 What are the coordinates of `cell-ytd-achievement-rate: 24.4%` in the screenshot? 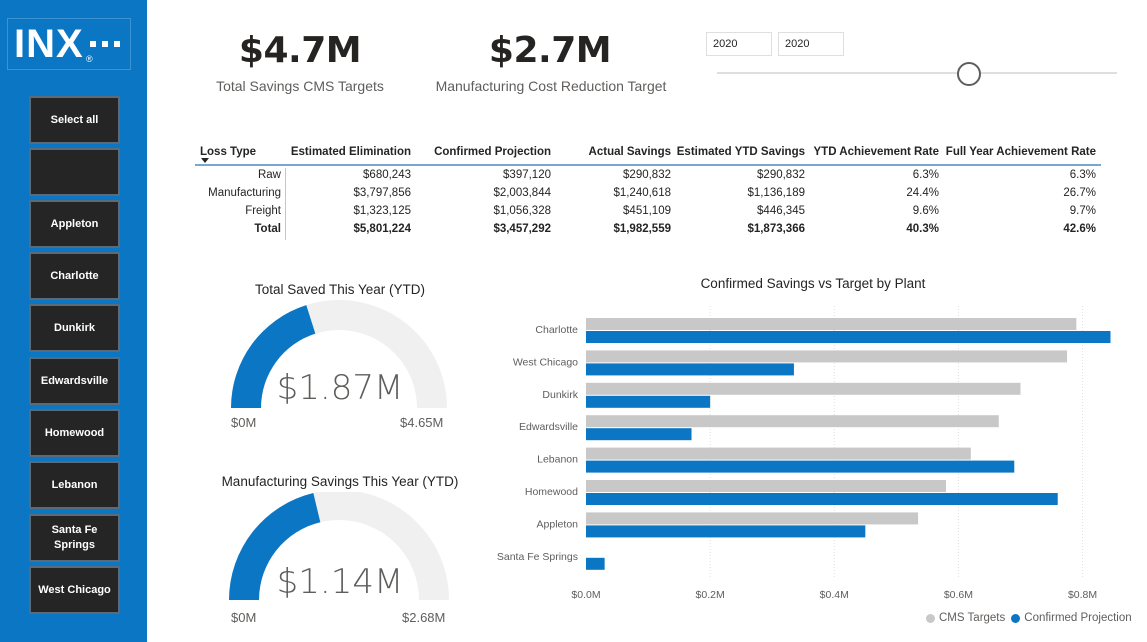 It's located at (922, 193).